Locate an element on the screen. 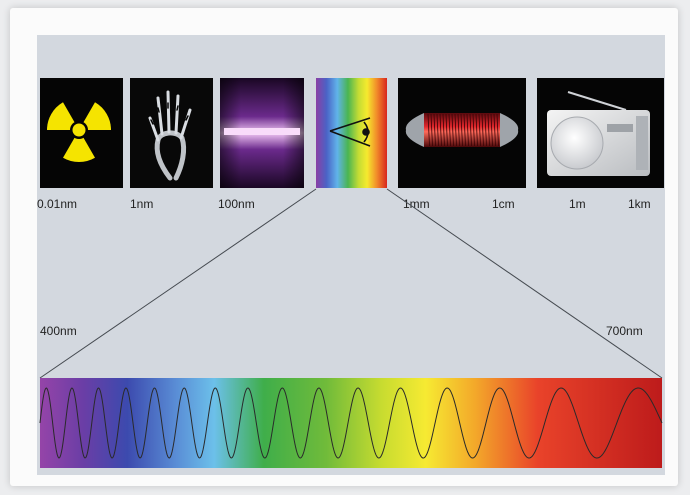 The image size is (690, 495). light-wave is located at coordinates (351, 423).